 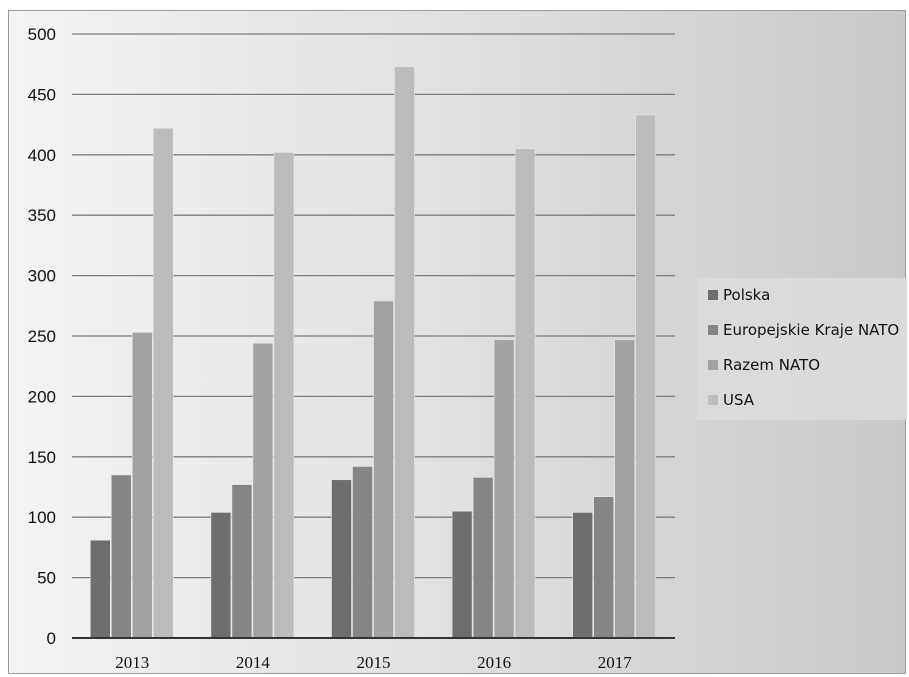 What do you see at coordinates (42, 396) in the screenshot?
I see `y-tick-label: 200` at bounding box center [42, 396].